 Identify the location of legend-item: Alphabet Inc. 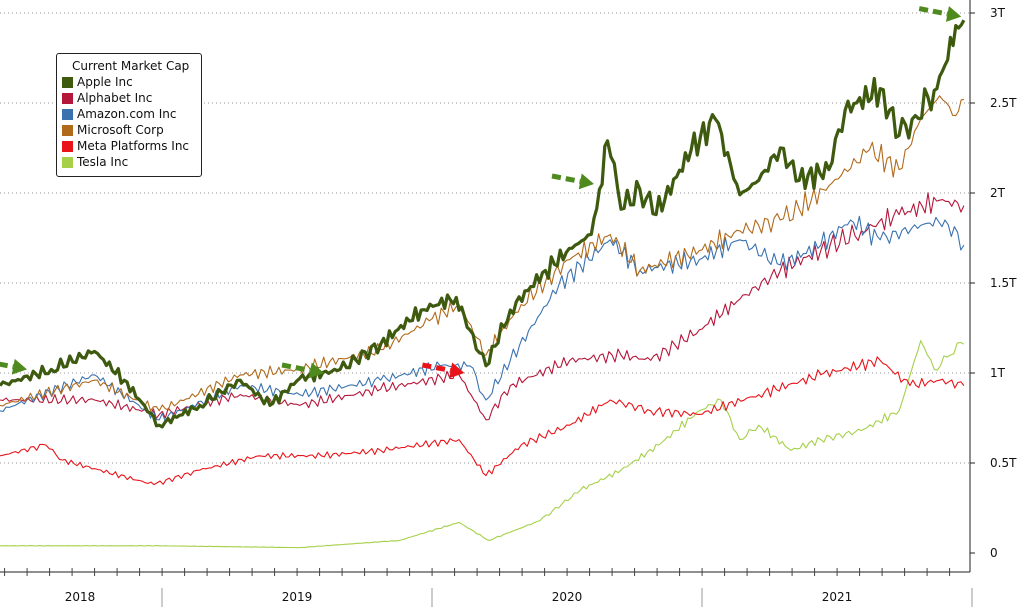
(131, 98).